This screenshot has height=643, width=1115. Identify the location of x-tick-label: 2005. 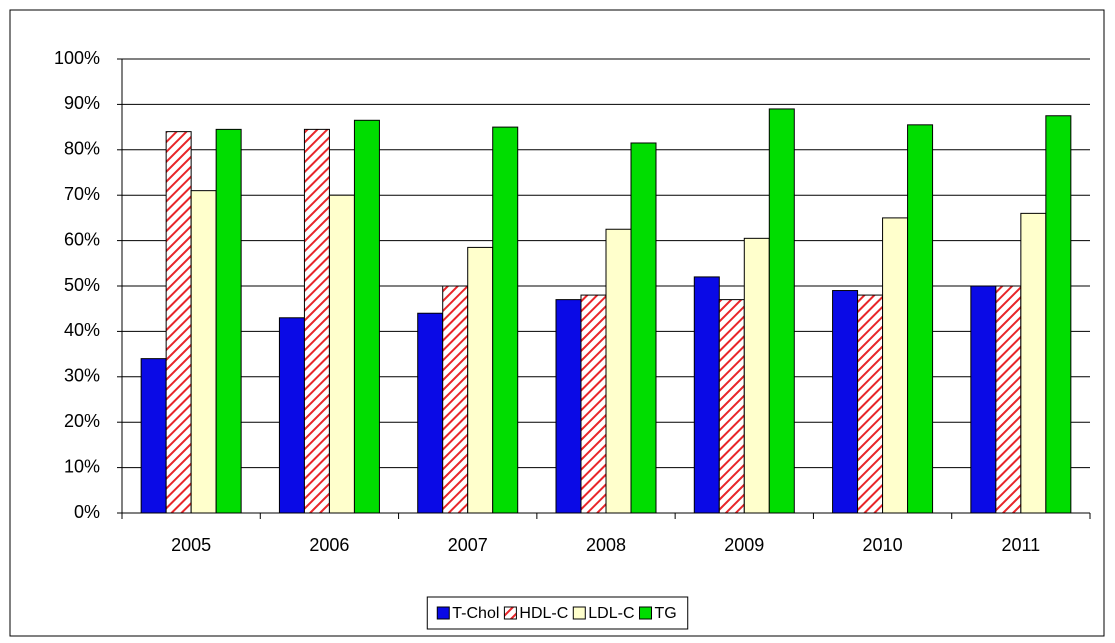
(191, 545).